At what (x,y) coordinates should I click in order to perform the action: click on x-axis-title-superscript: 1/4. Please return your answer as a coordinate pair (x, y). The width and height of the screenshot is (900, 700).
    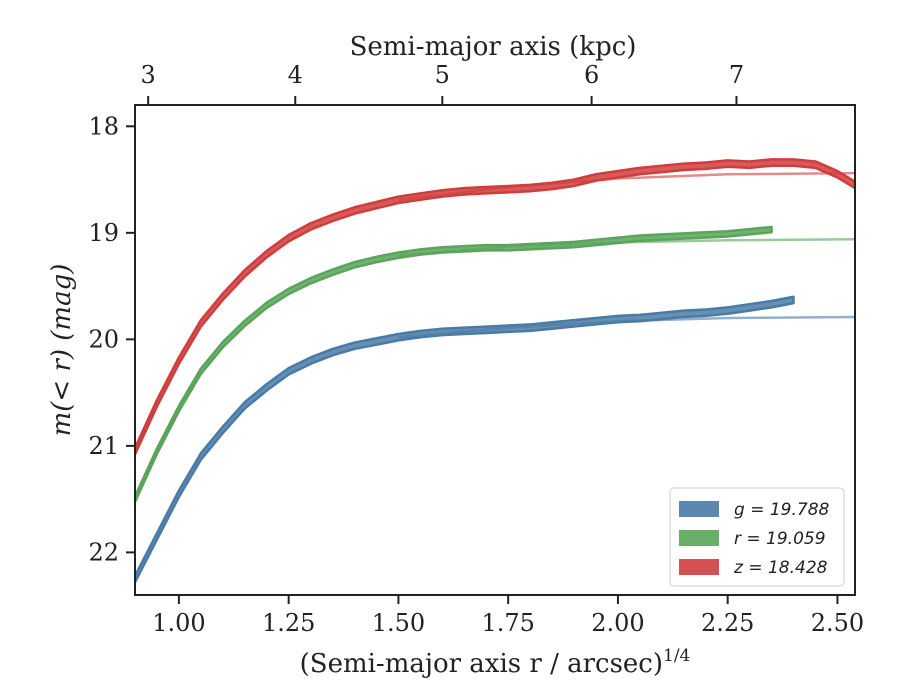
    Looking at the image, I should click on (676, 656).